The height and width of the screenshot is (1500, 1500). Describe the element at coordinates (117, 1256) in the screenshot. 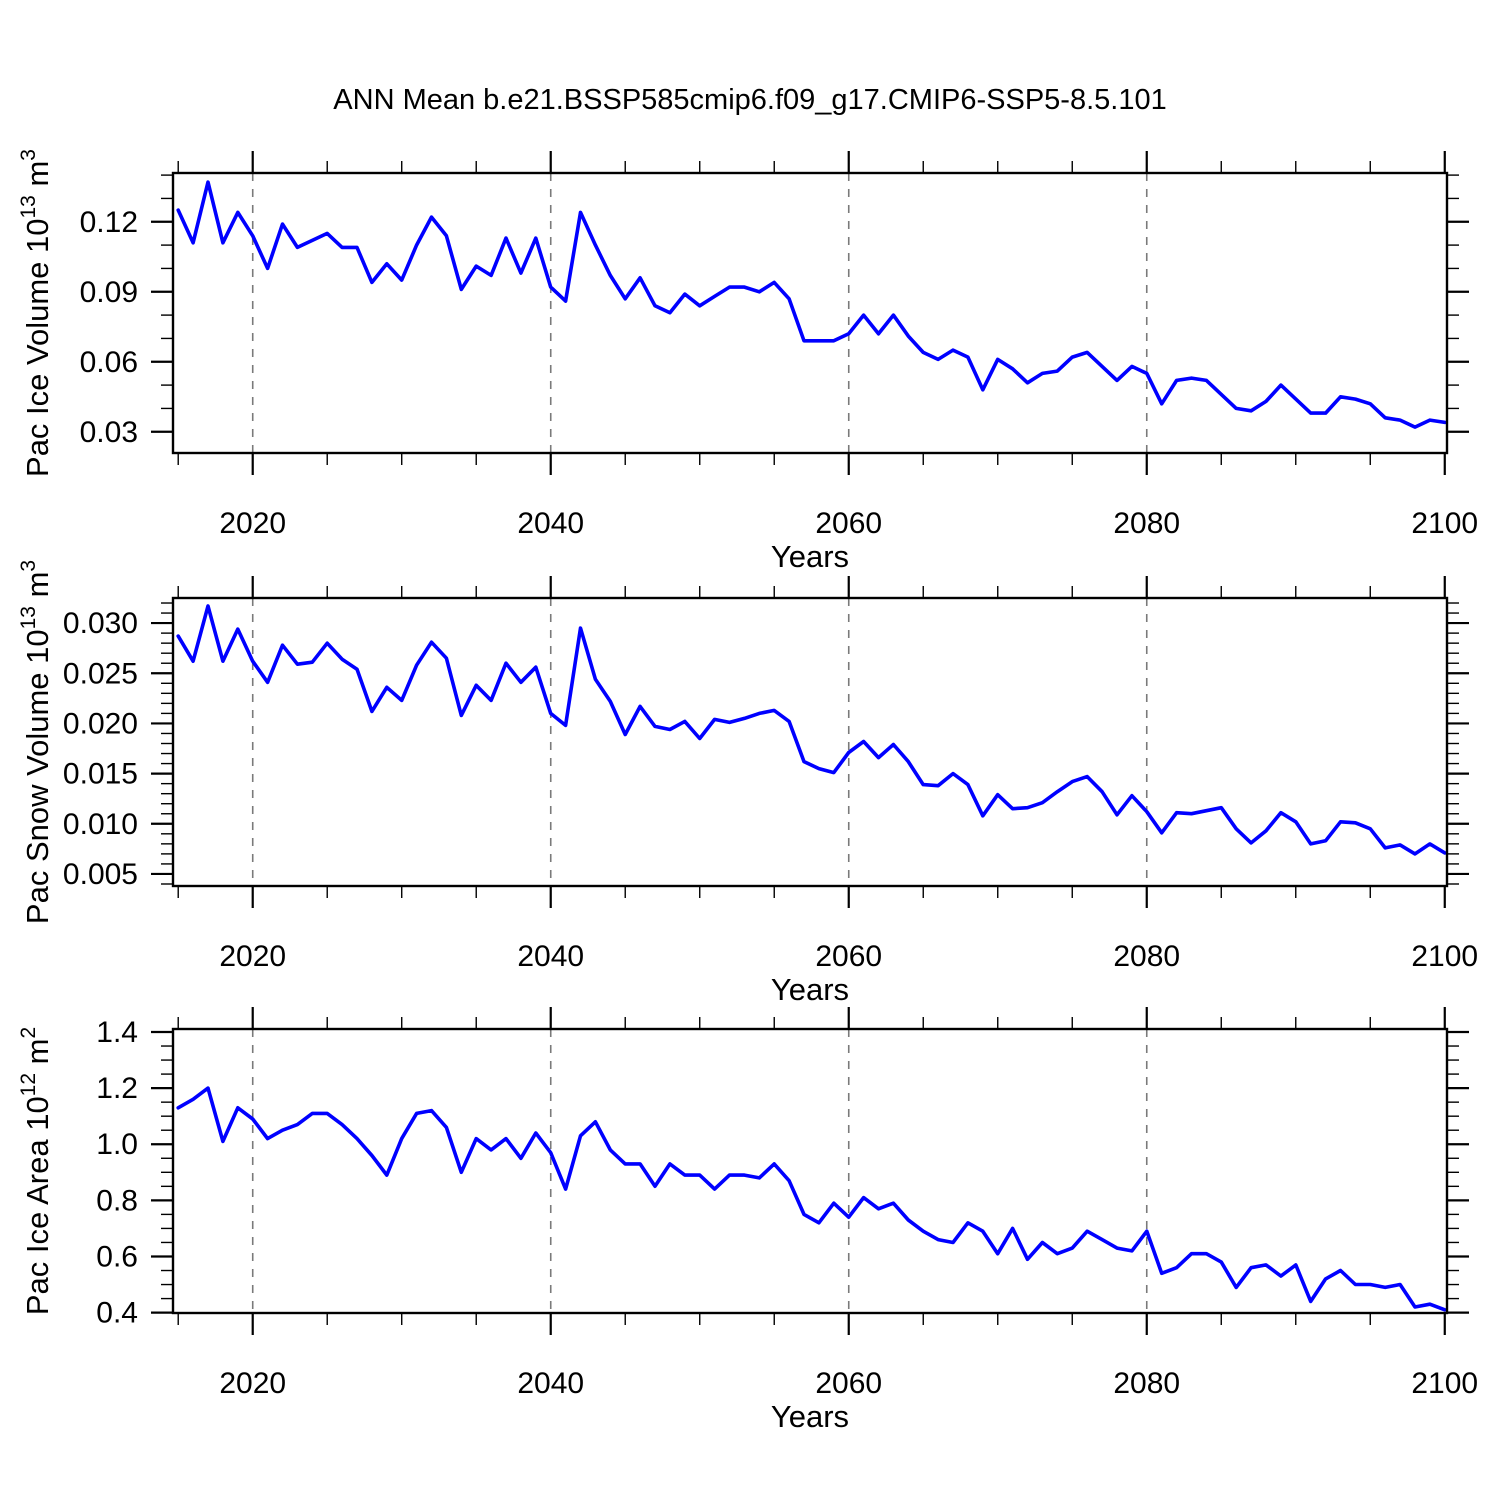

I see `y-tick-label: 0.6` at that location.